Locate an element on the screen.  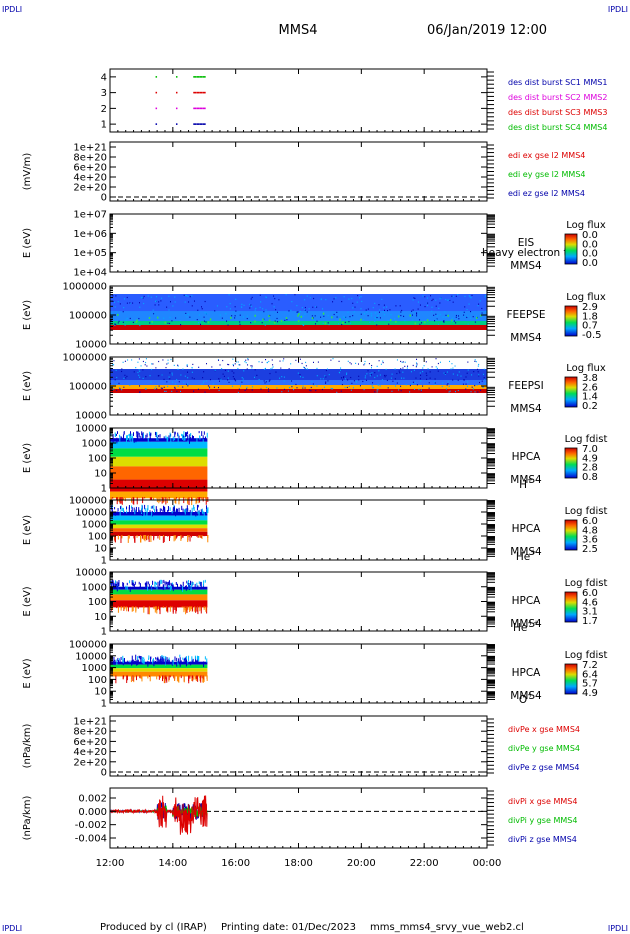
burst-mark is located at coordinates (176, 77).